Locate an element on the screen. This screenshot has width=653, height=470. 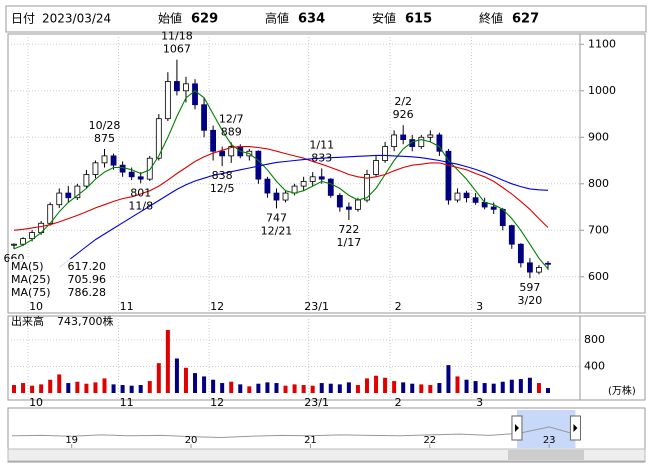
y-tick-label: 900 is located at coordinates (598, 136).